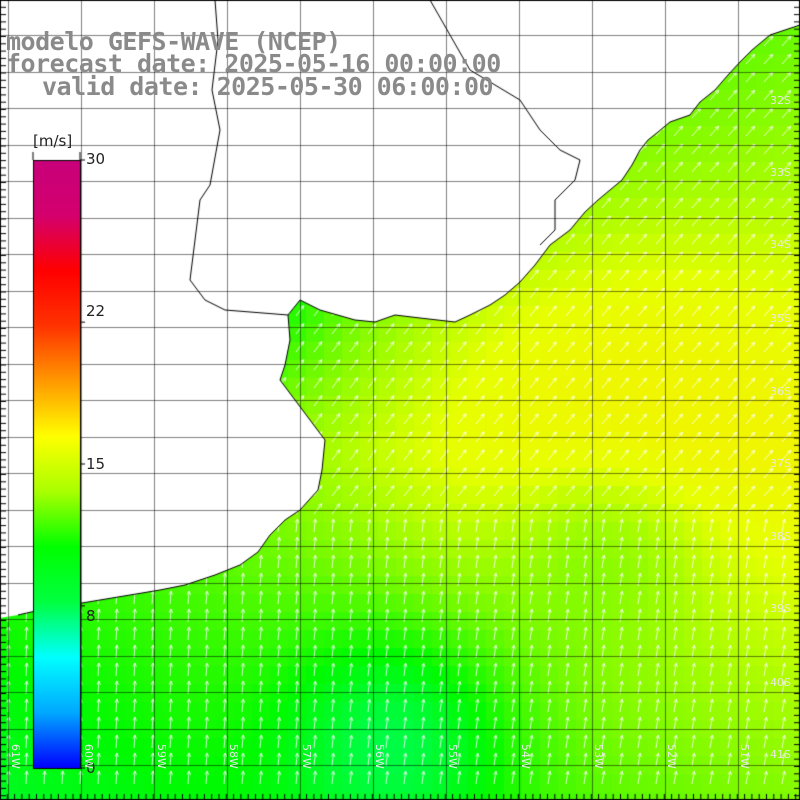 The width and height of the screenshot is (800, 800). I want to click on colorbar-tick-label: 0, so click(91, 768).